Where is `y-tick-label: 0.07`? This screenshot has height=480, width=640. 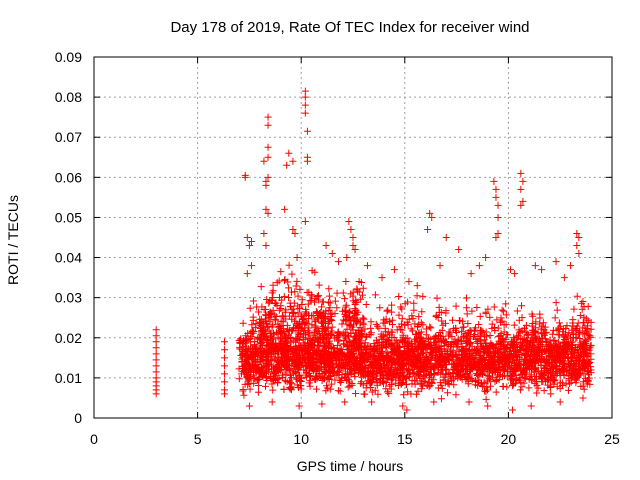
y-tick-label: 0.07 is located at coordinates (68, 137).